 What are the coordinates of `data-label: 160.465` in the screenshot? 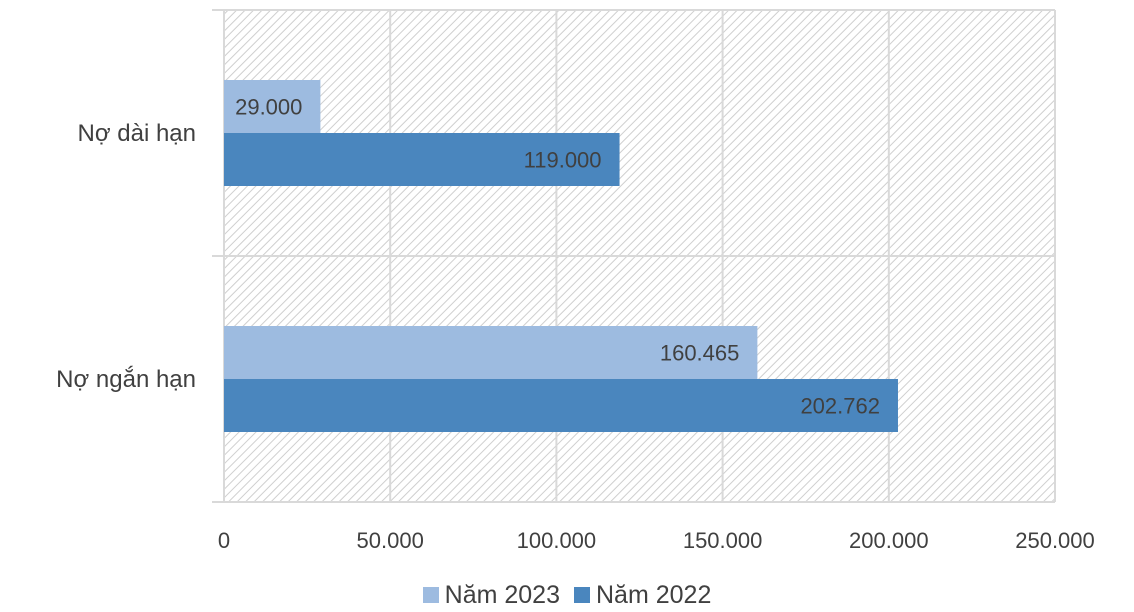 It's located at (700, 353).